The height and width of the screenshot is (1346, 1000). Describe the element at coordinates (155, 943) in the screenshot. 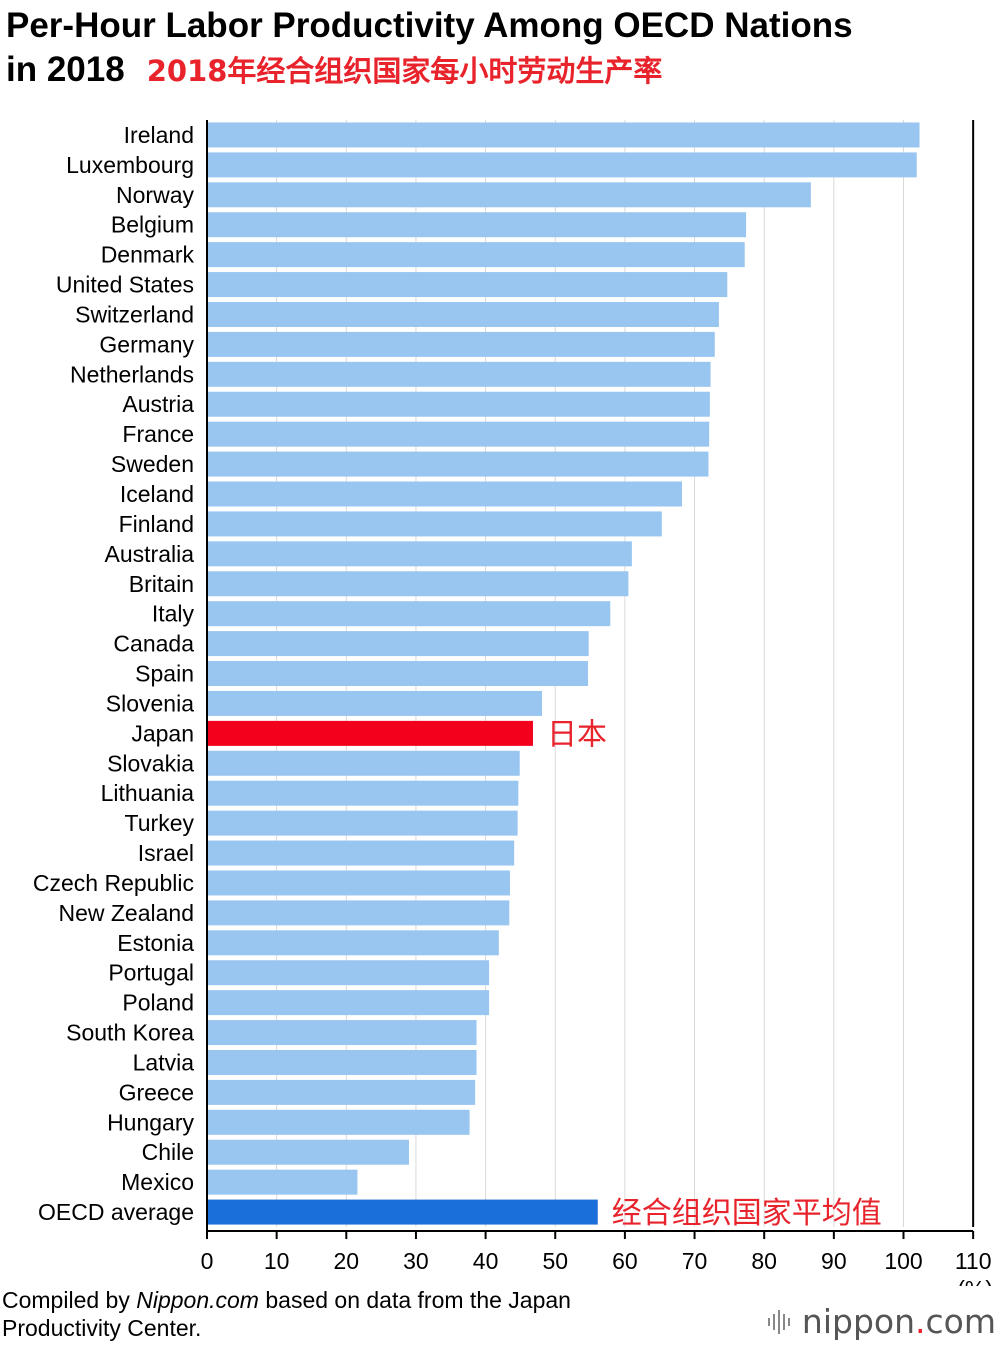

I see `category-label: Estonia` at that location.